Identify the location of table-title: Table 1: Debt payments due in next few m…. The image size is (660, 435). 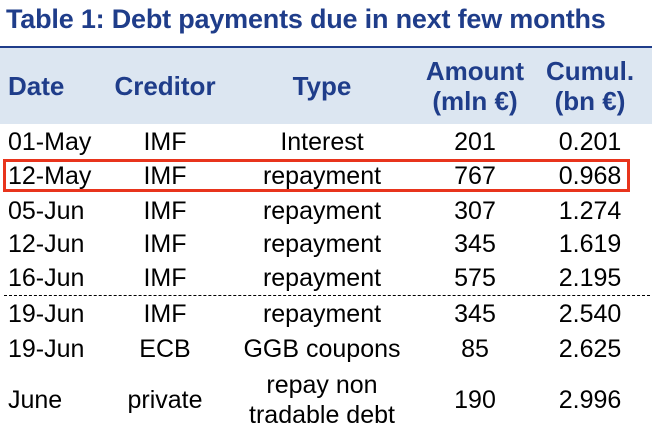
(306, 19).